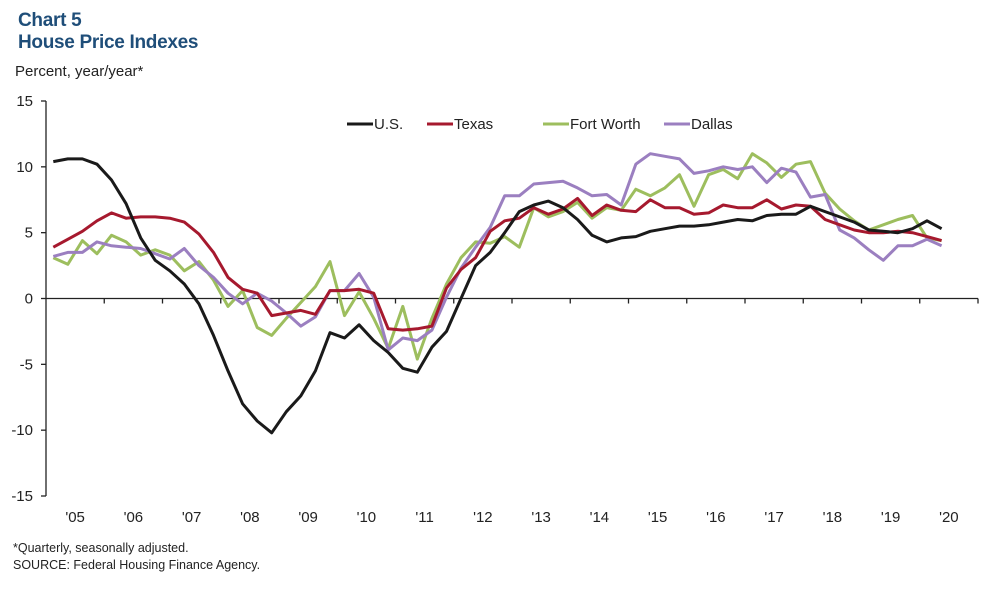 The height and width of the screenshot is (589, 997). I want to click on x-tick-label: '17, so click(774, 517).